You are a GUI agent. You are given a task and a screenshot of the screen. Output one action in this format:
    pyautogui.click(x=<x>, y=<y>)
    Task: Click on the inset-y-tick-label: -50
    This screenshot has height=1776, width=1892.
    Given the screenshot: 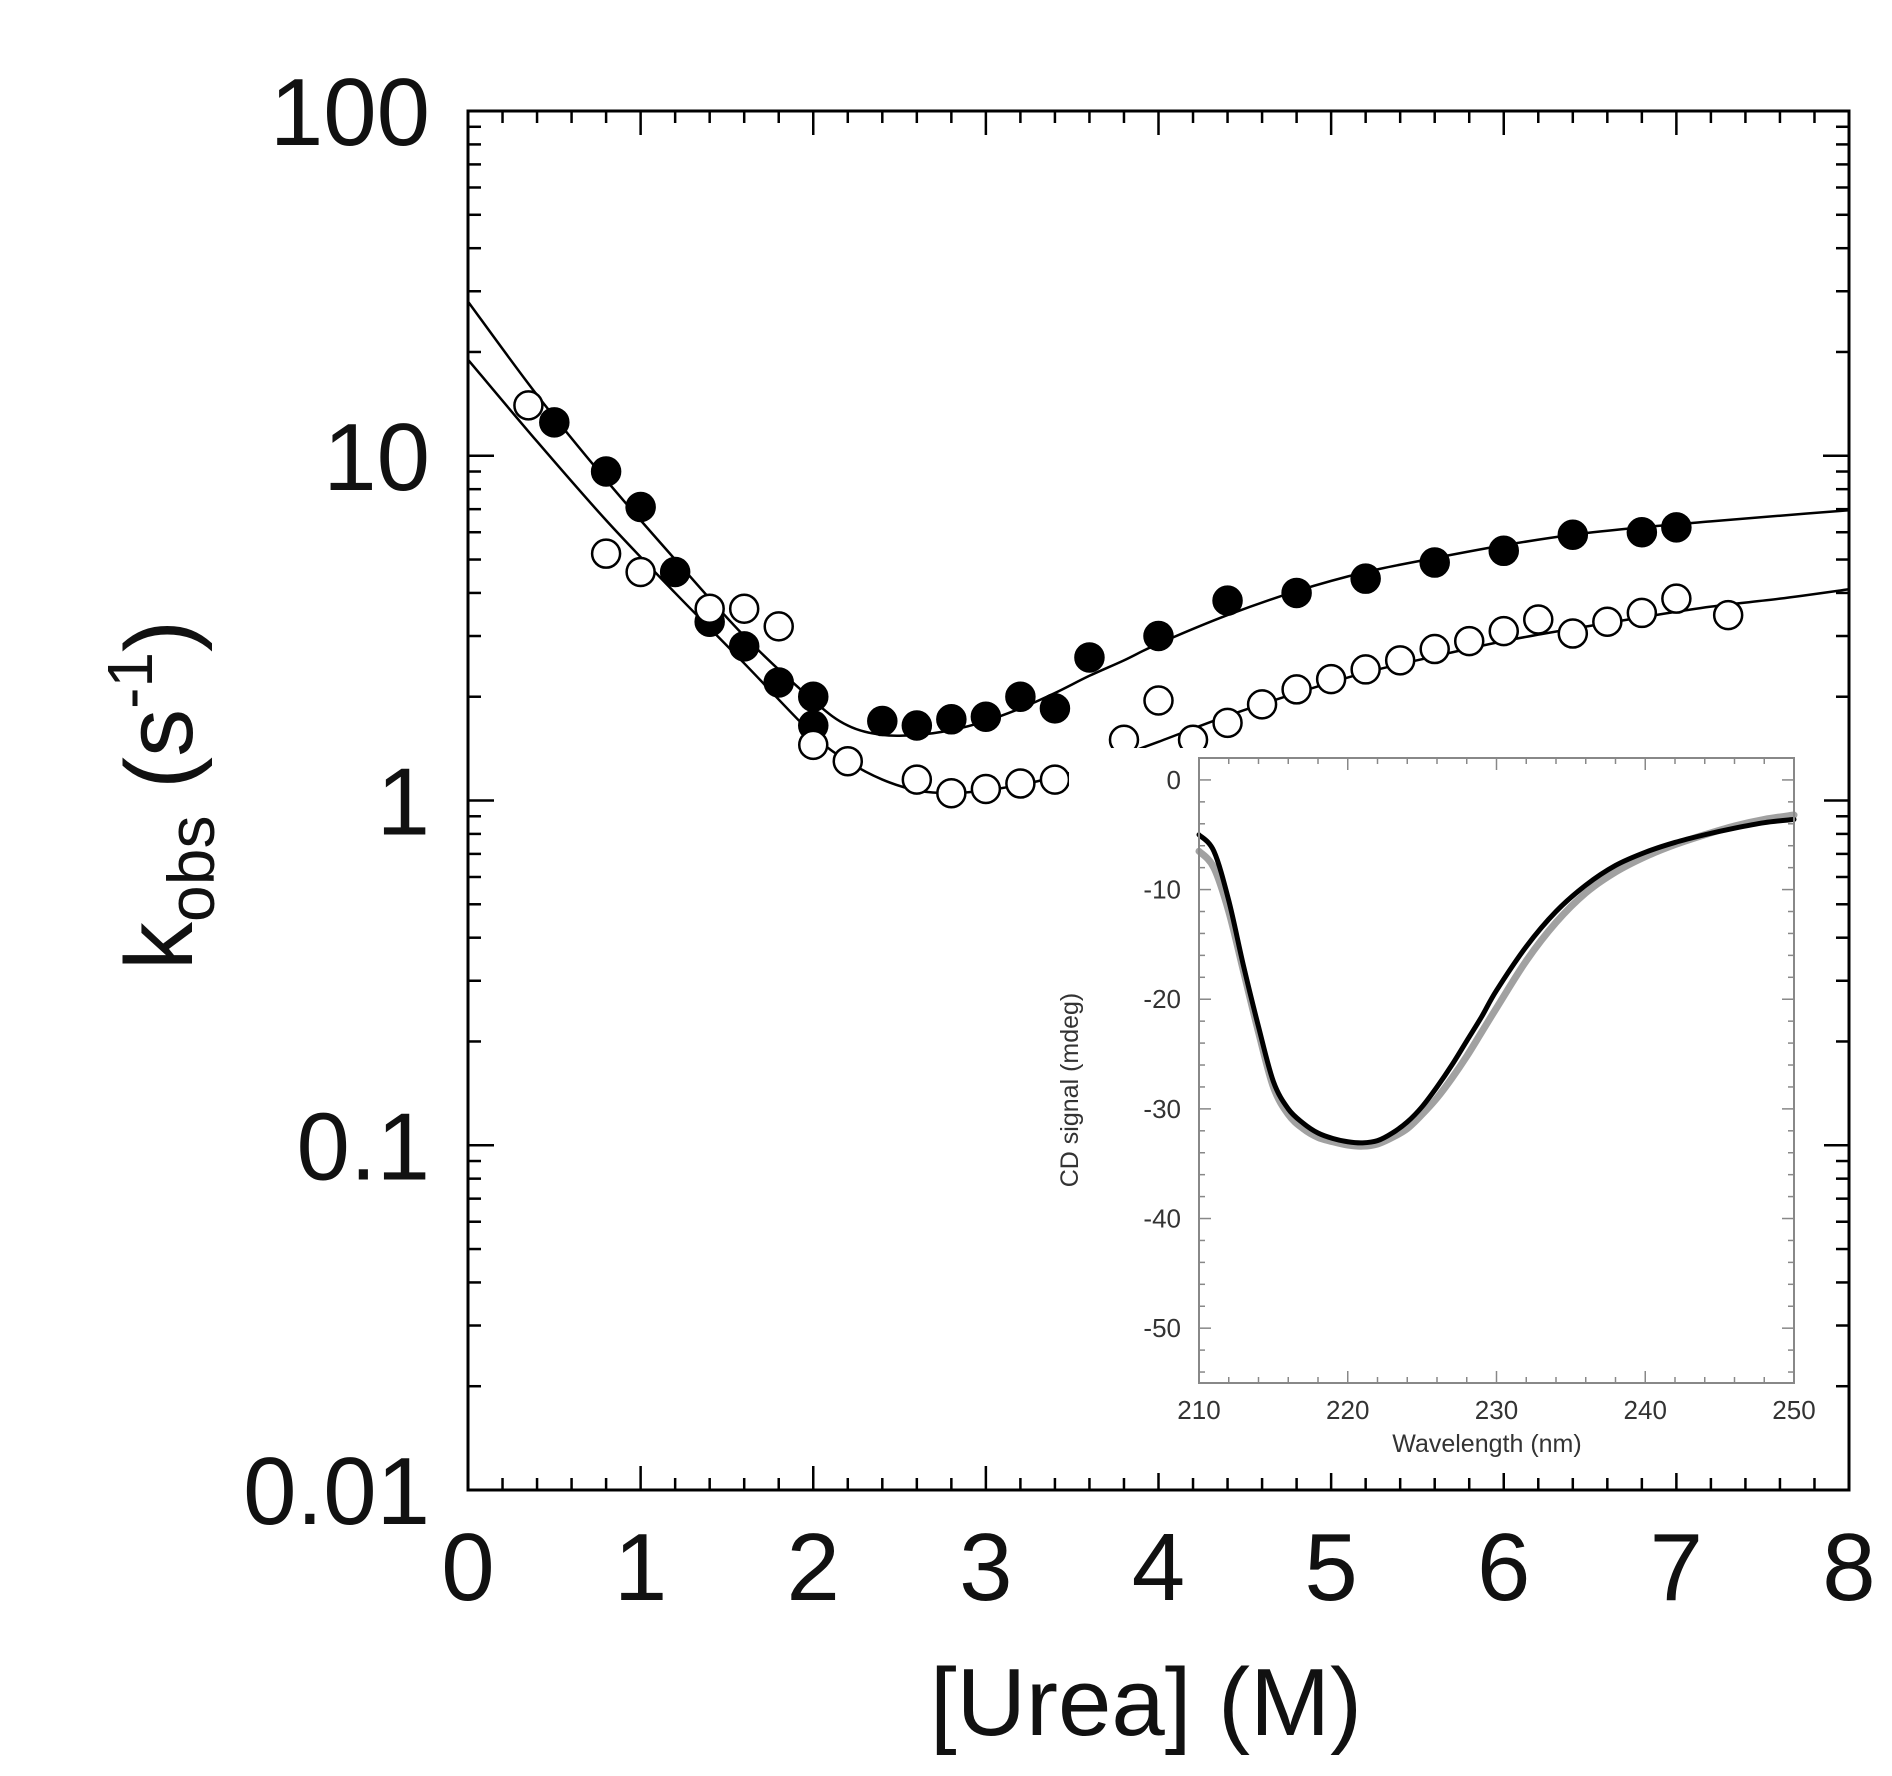 What is the action you would take?
    pyautogui.click(x=1162, y=1328)
    